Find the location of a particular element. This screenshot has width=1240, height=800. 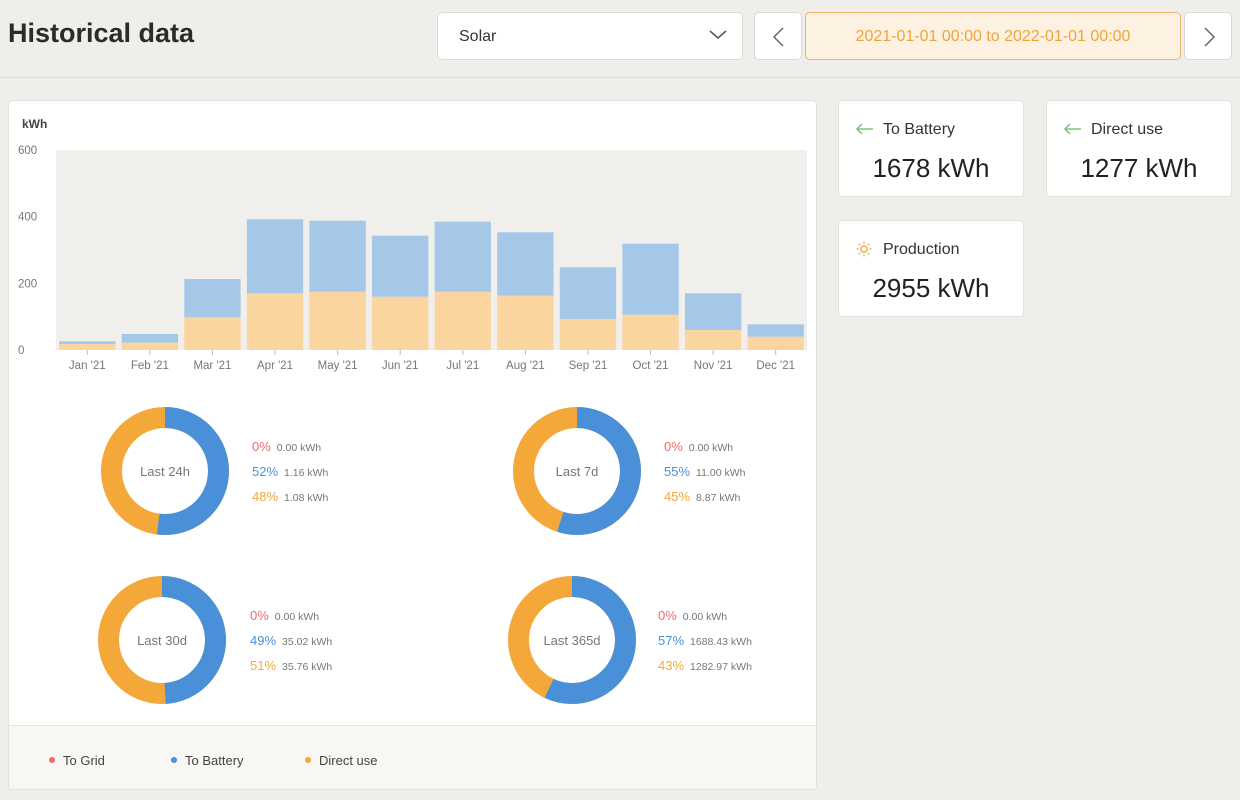

stat-value: 1277 kWh is located at coordinates (1139, 168).